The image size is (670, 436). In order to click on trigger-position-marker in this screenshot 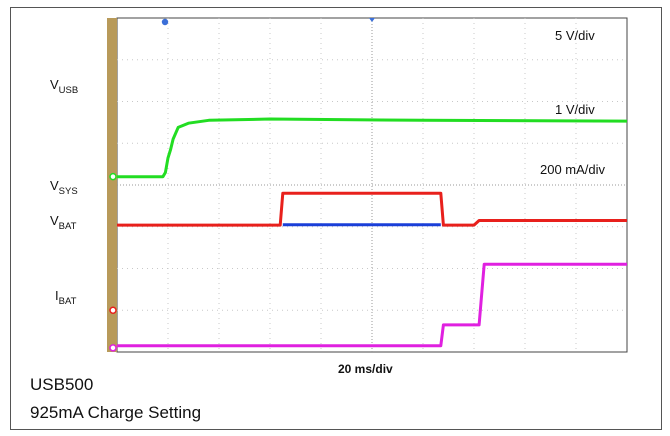, I will do `click(372, 20)`.